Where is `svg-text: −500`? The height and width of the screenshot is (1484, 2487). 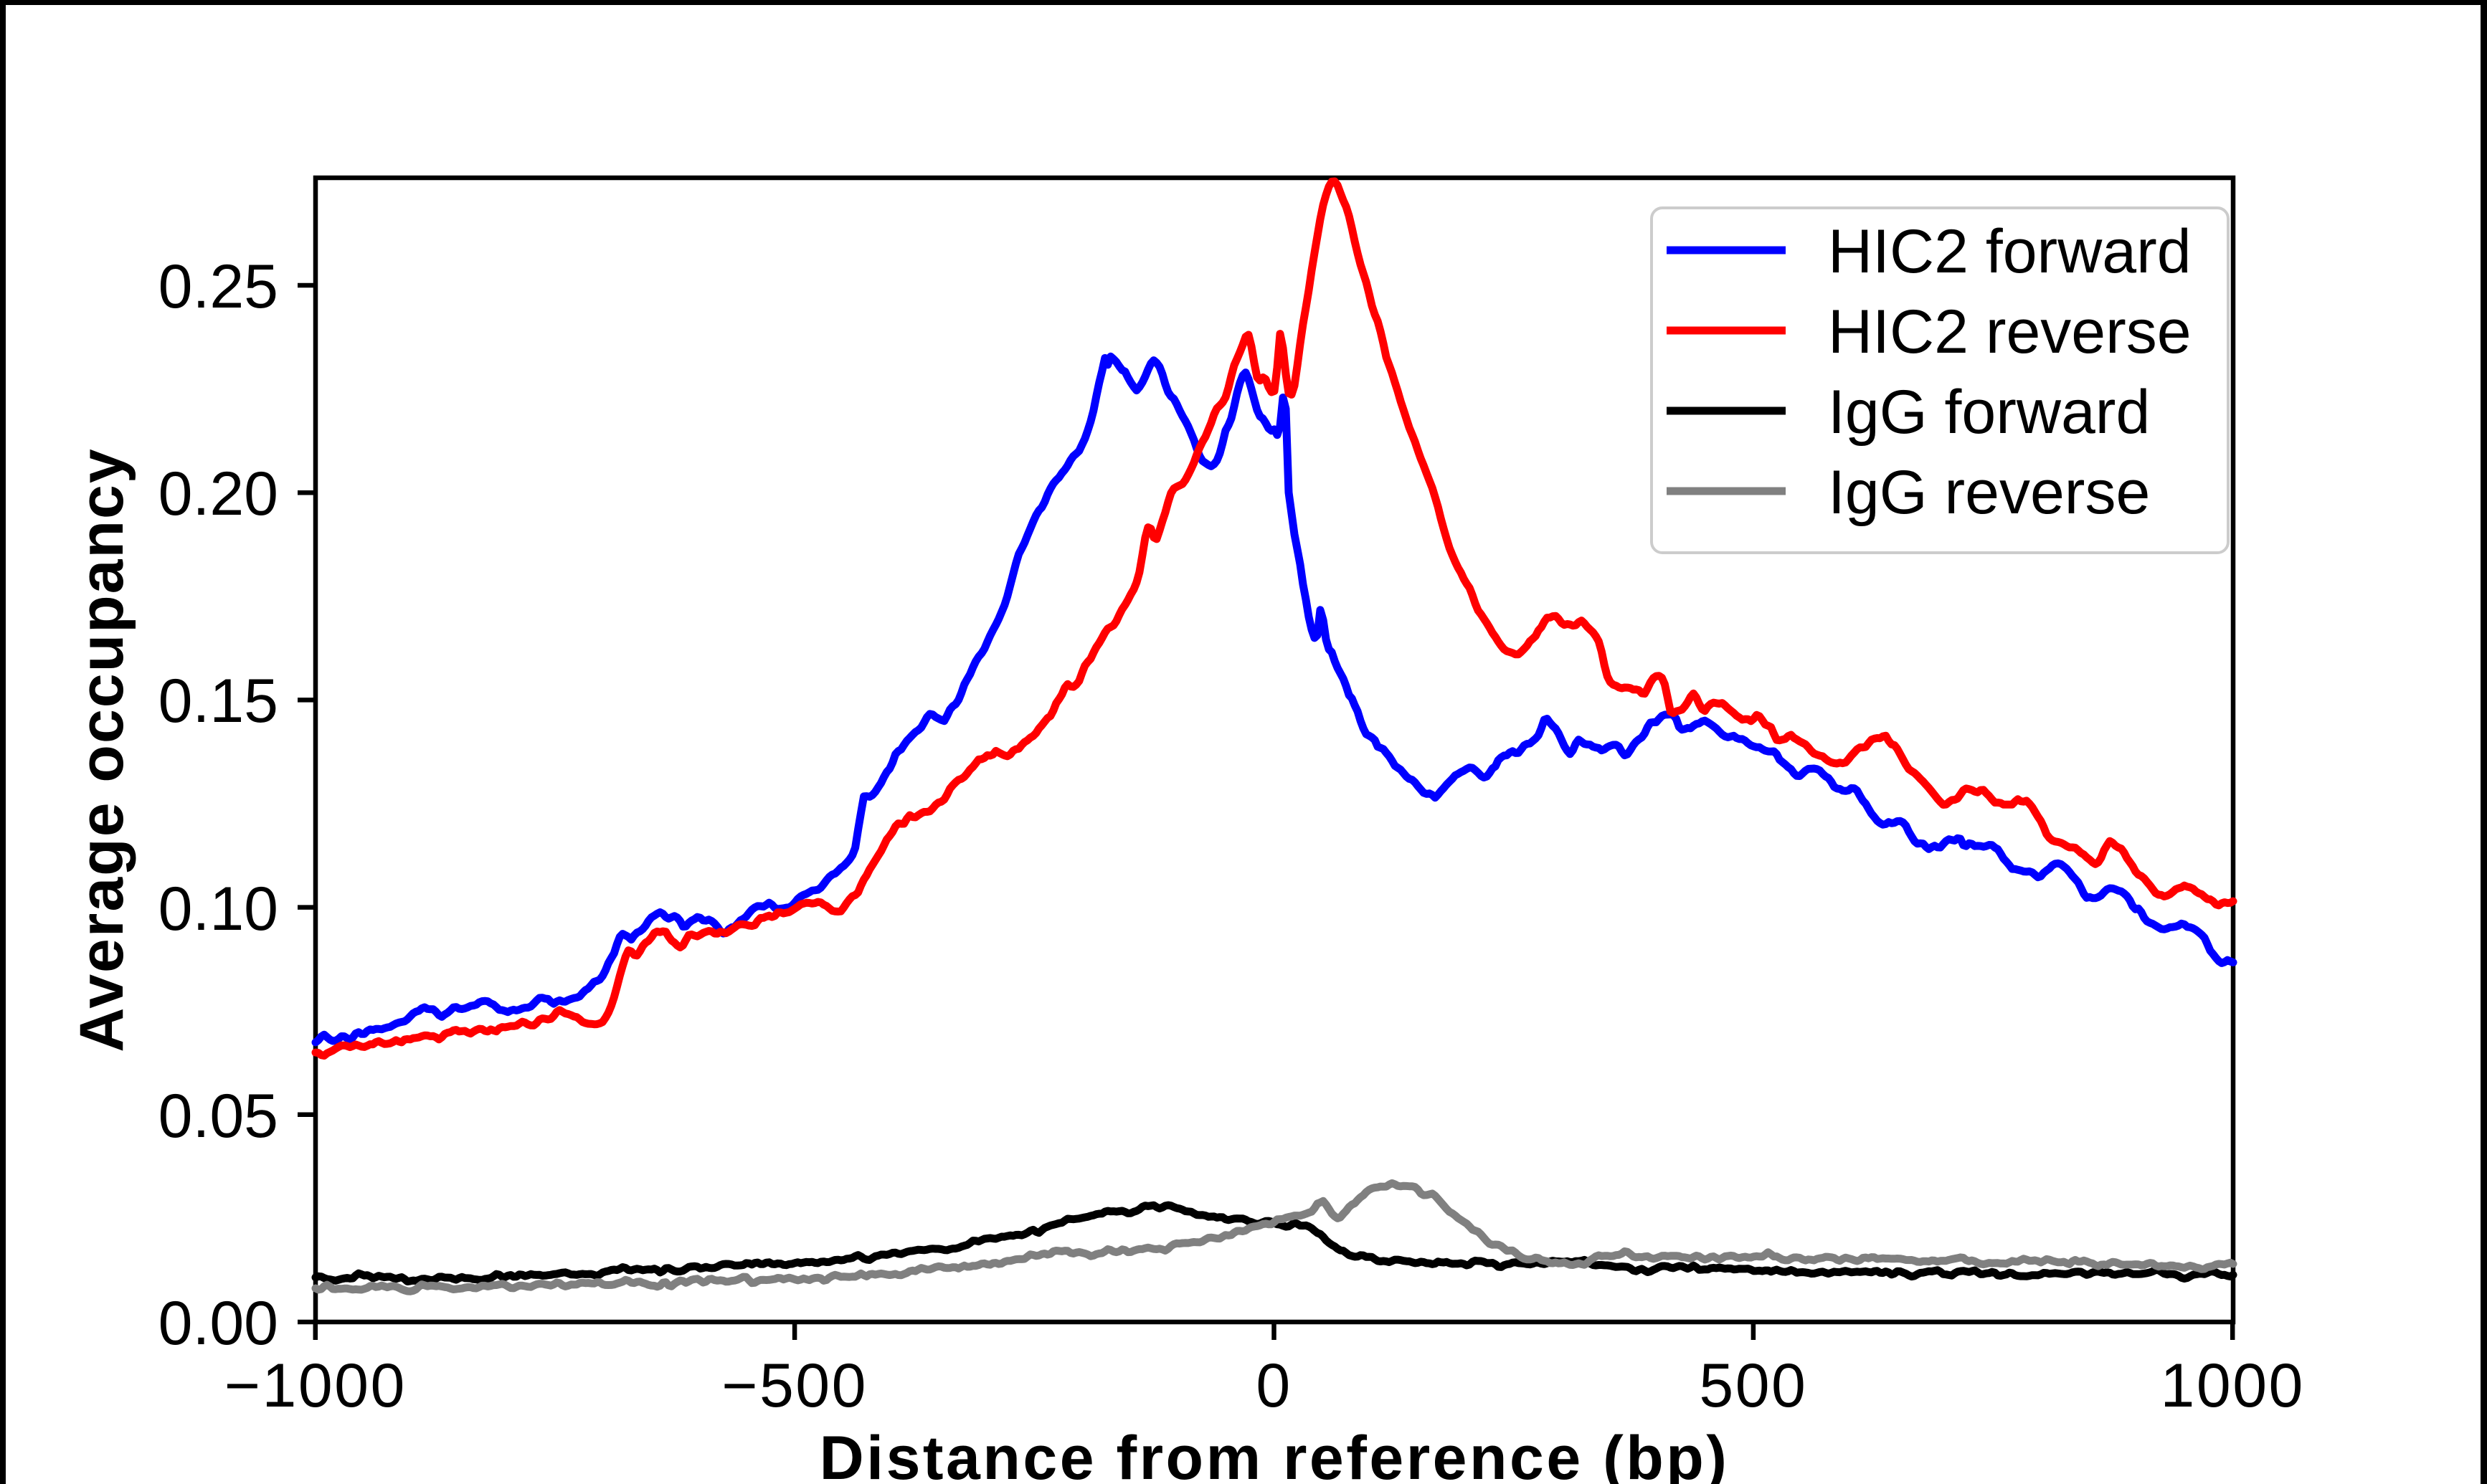
svg-text: −500 is located at coordinates (795, 1386).